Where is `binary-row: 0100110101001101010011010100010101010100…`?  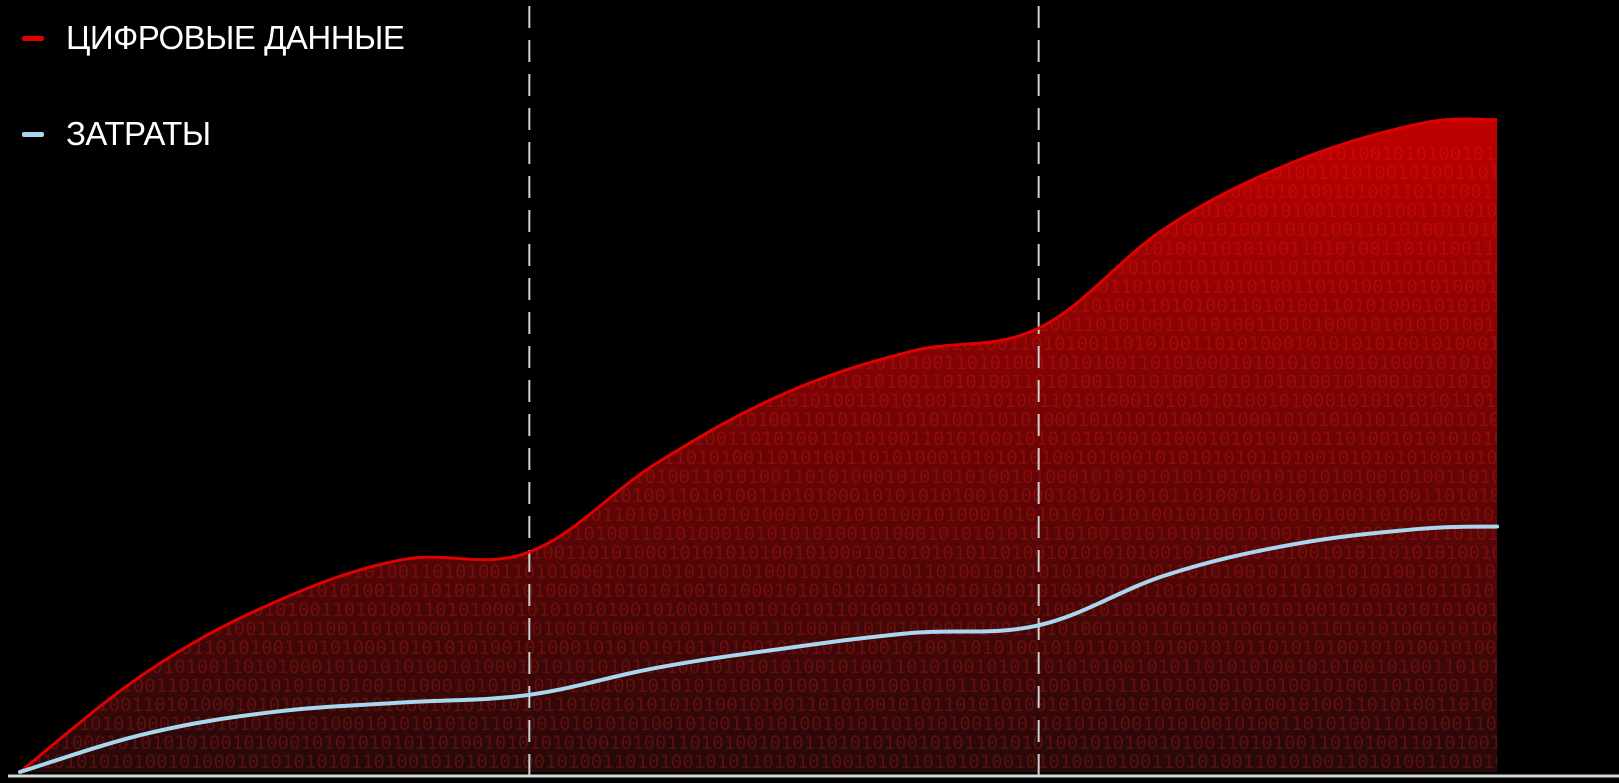 binary-row: 0100110101001101010011010100010101010100… is located at coordinates (796, 667).